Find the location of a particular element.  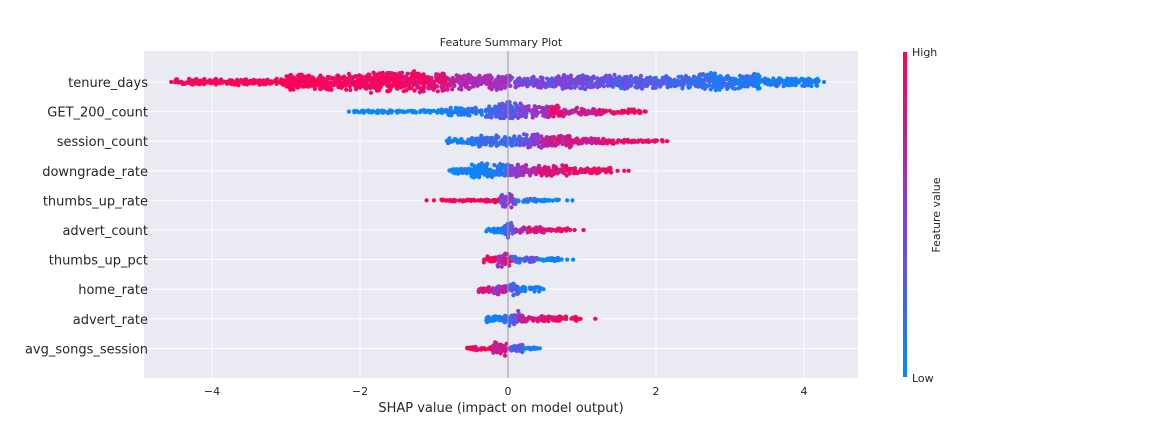

feature-row-tenure_days is located at coordinates (498, 82).